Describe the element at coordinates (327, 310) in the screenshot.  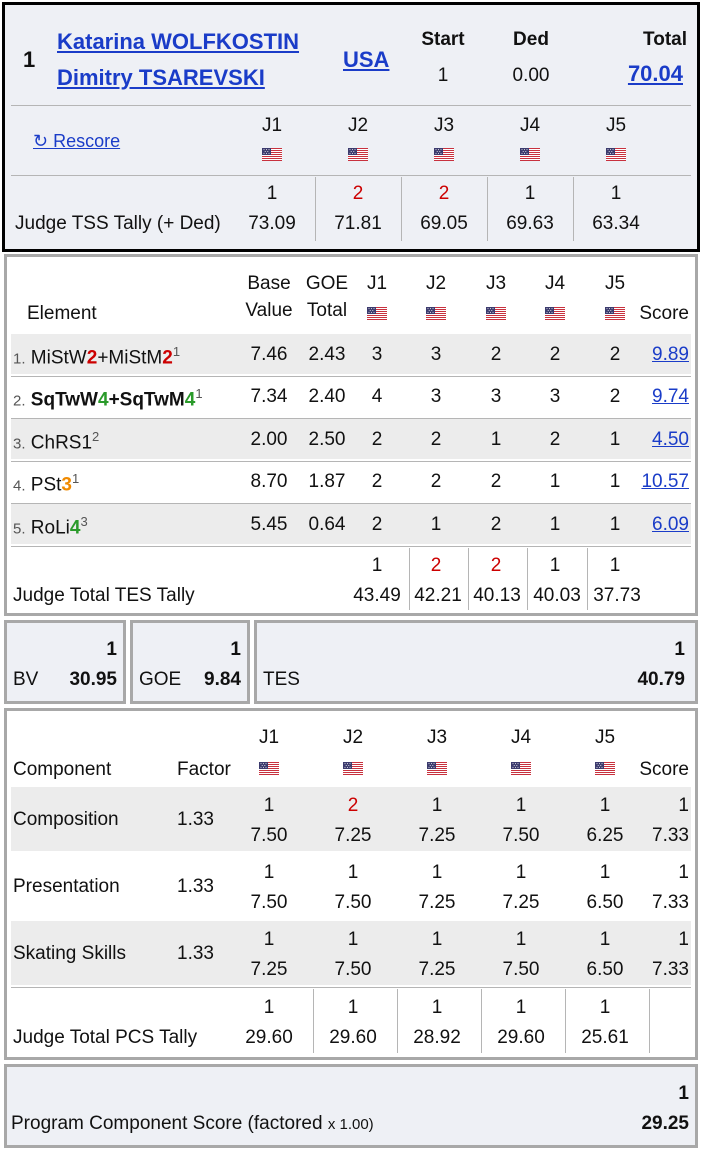
I see `col-goe-line2: Total` at that location.